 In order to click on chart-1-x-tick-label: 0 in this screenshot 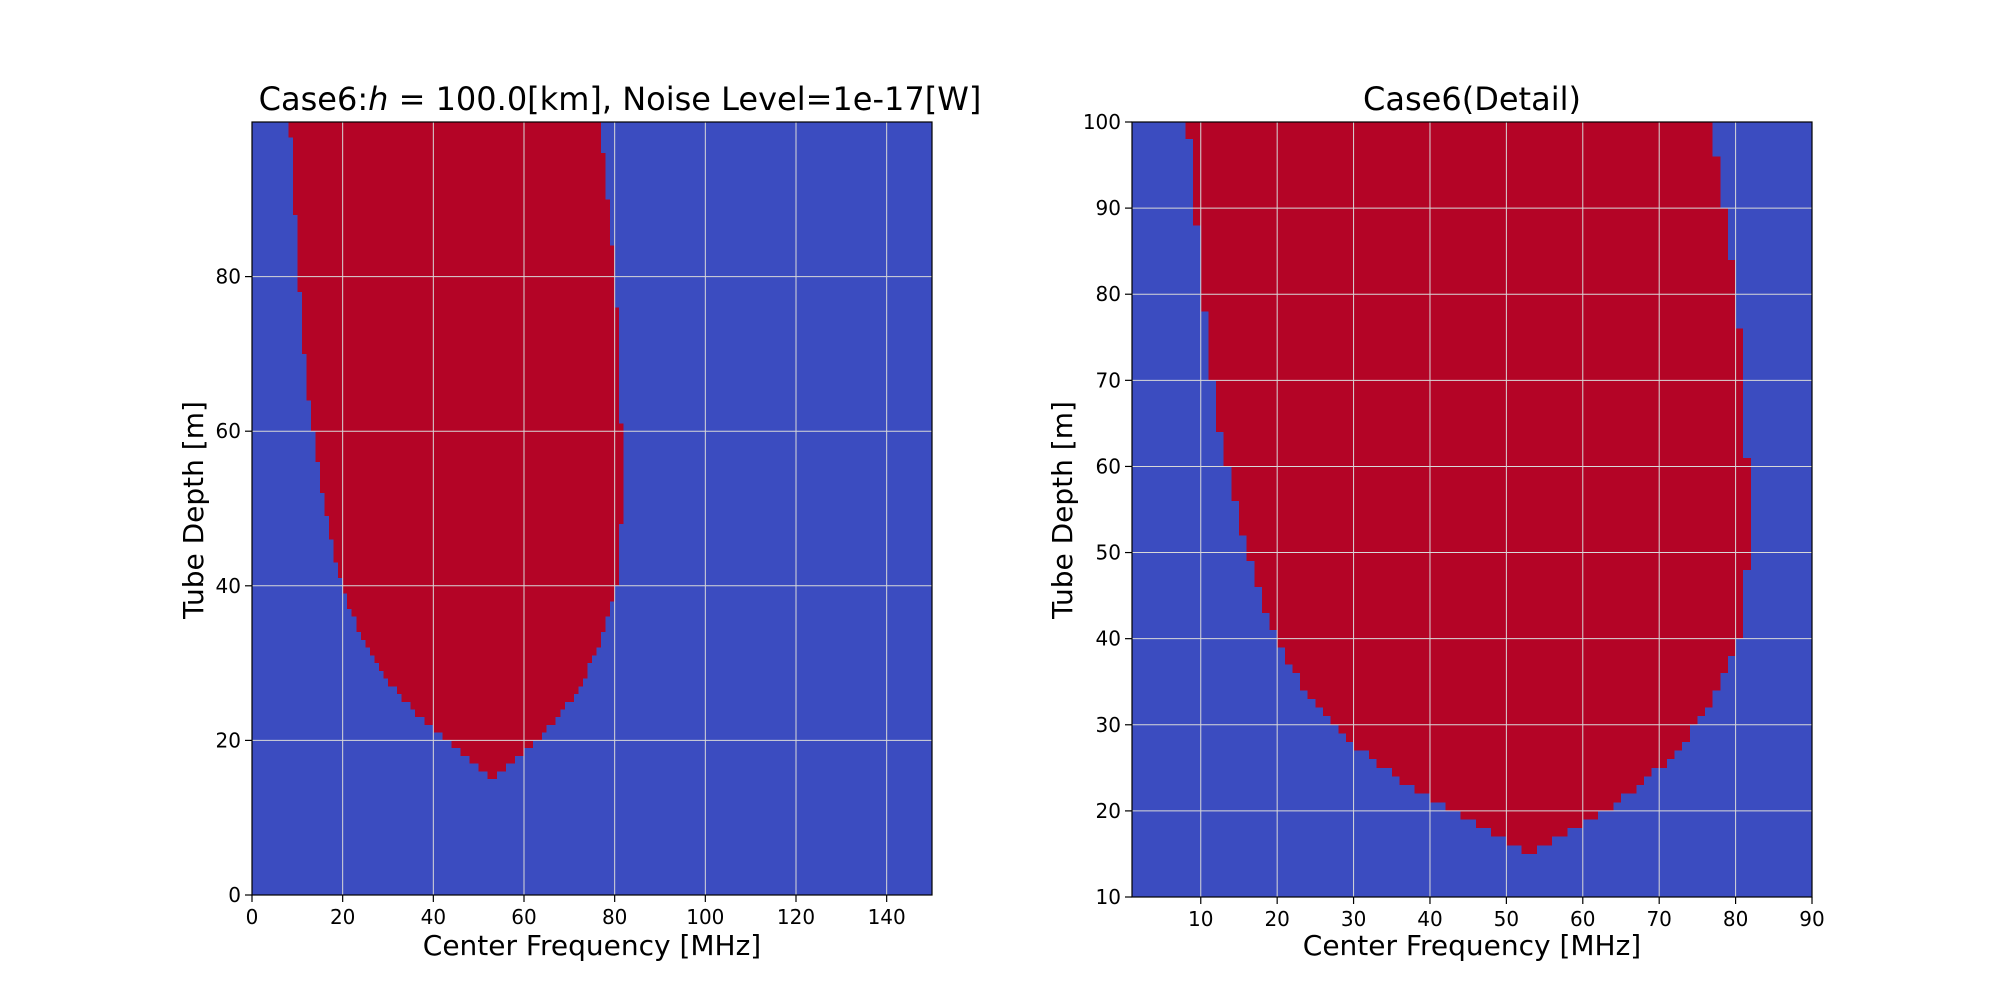, I will do `click(252, 917)`.